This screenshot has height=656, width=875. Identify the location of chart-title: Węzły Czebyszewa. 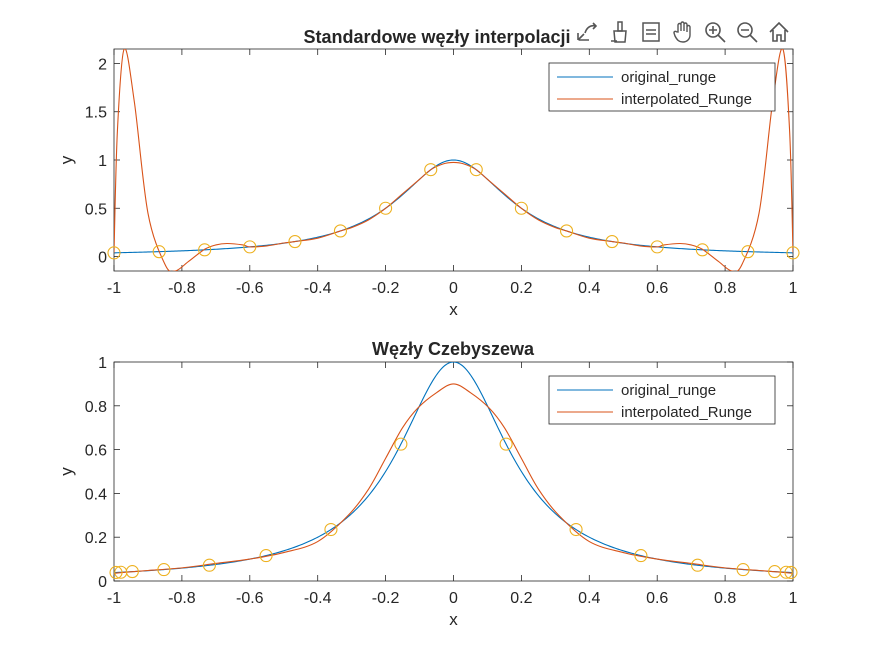
(453, 349).